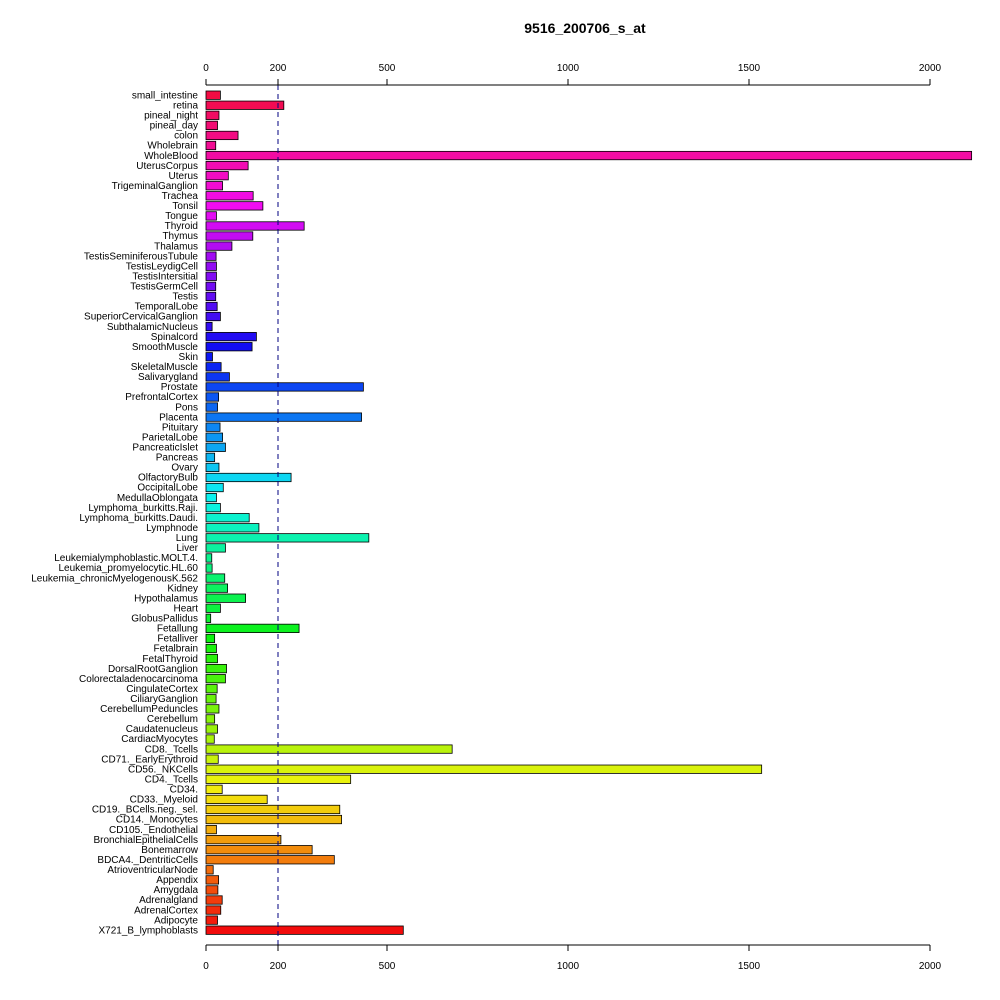 This screenshot has height=1000, width=1000. I want to click on bottom-axis-tick-label: 0, so click(206, 966).